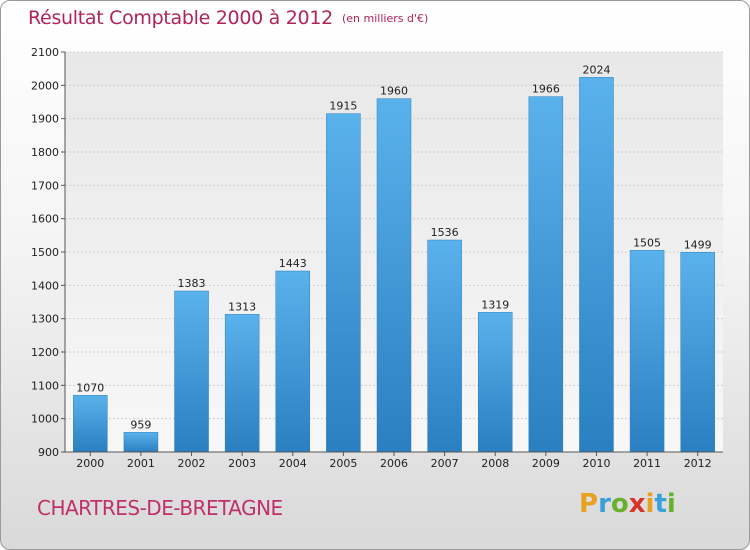  Describe the element at coordinates (660, 504) in the screenshot. I see `logo-letter: t` at that location.